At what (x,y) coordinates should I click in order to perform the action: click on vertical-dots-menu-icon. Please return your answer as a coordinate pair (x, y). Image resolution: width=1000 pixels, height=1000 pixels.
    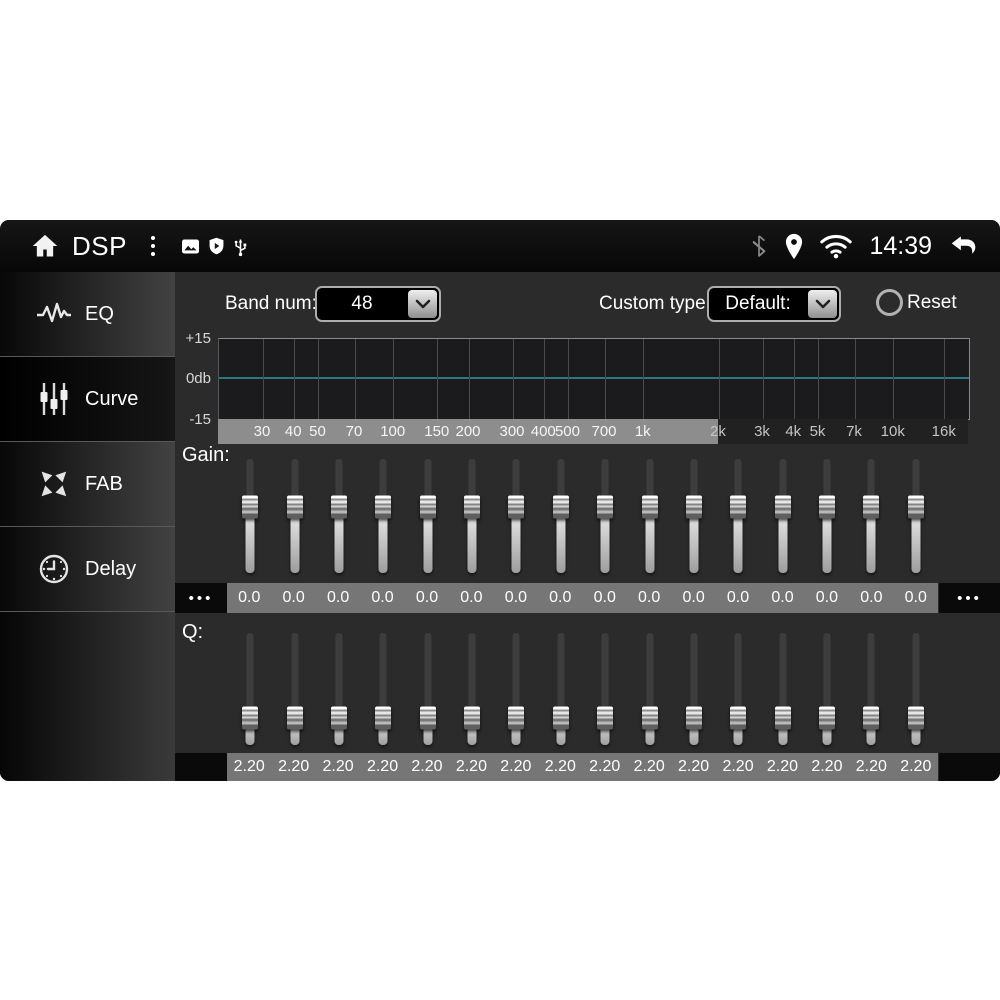
    Looking at the image, I should click on (152, 246).